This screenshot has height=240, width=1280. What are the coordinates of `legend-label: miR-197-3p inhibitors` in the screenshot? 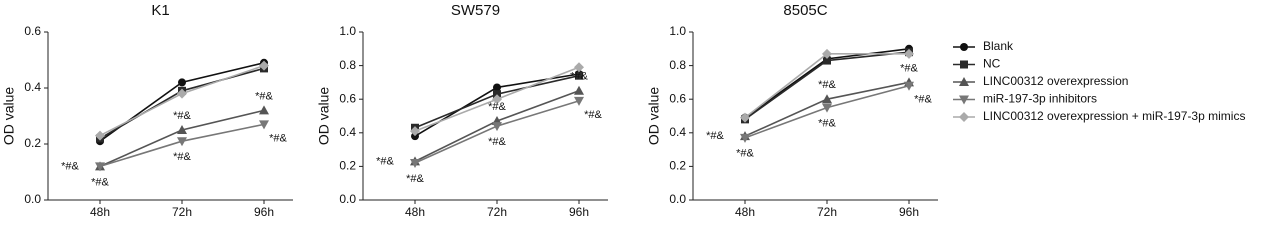 It's located at (1040, 99).